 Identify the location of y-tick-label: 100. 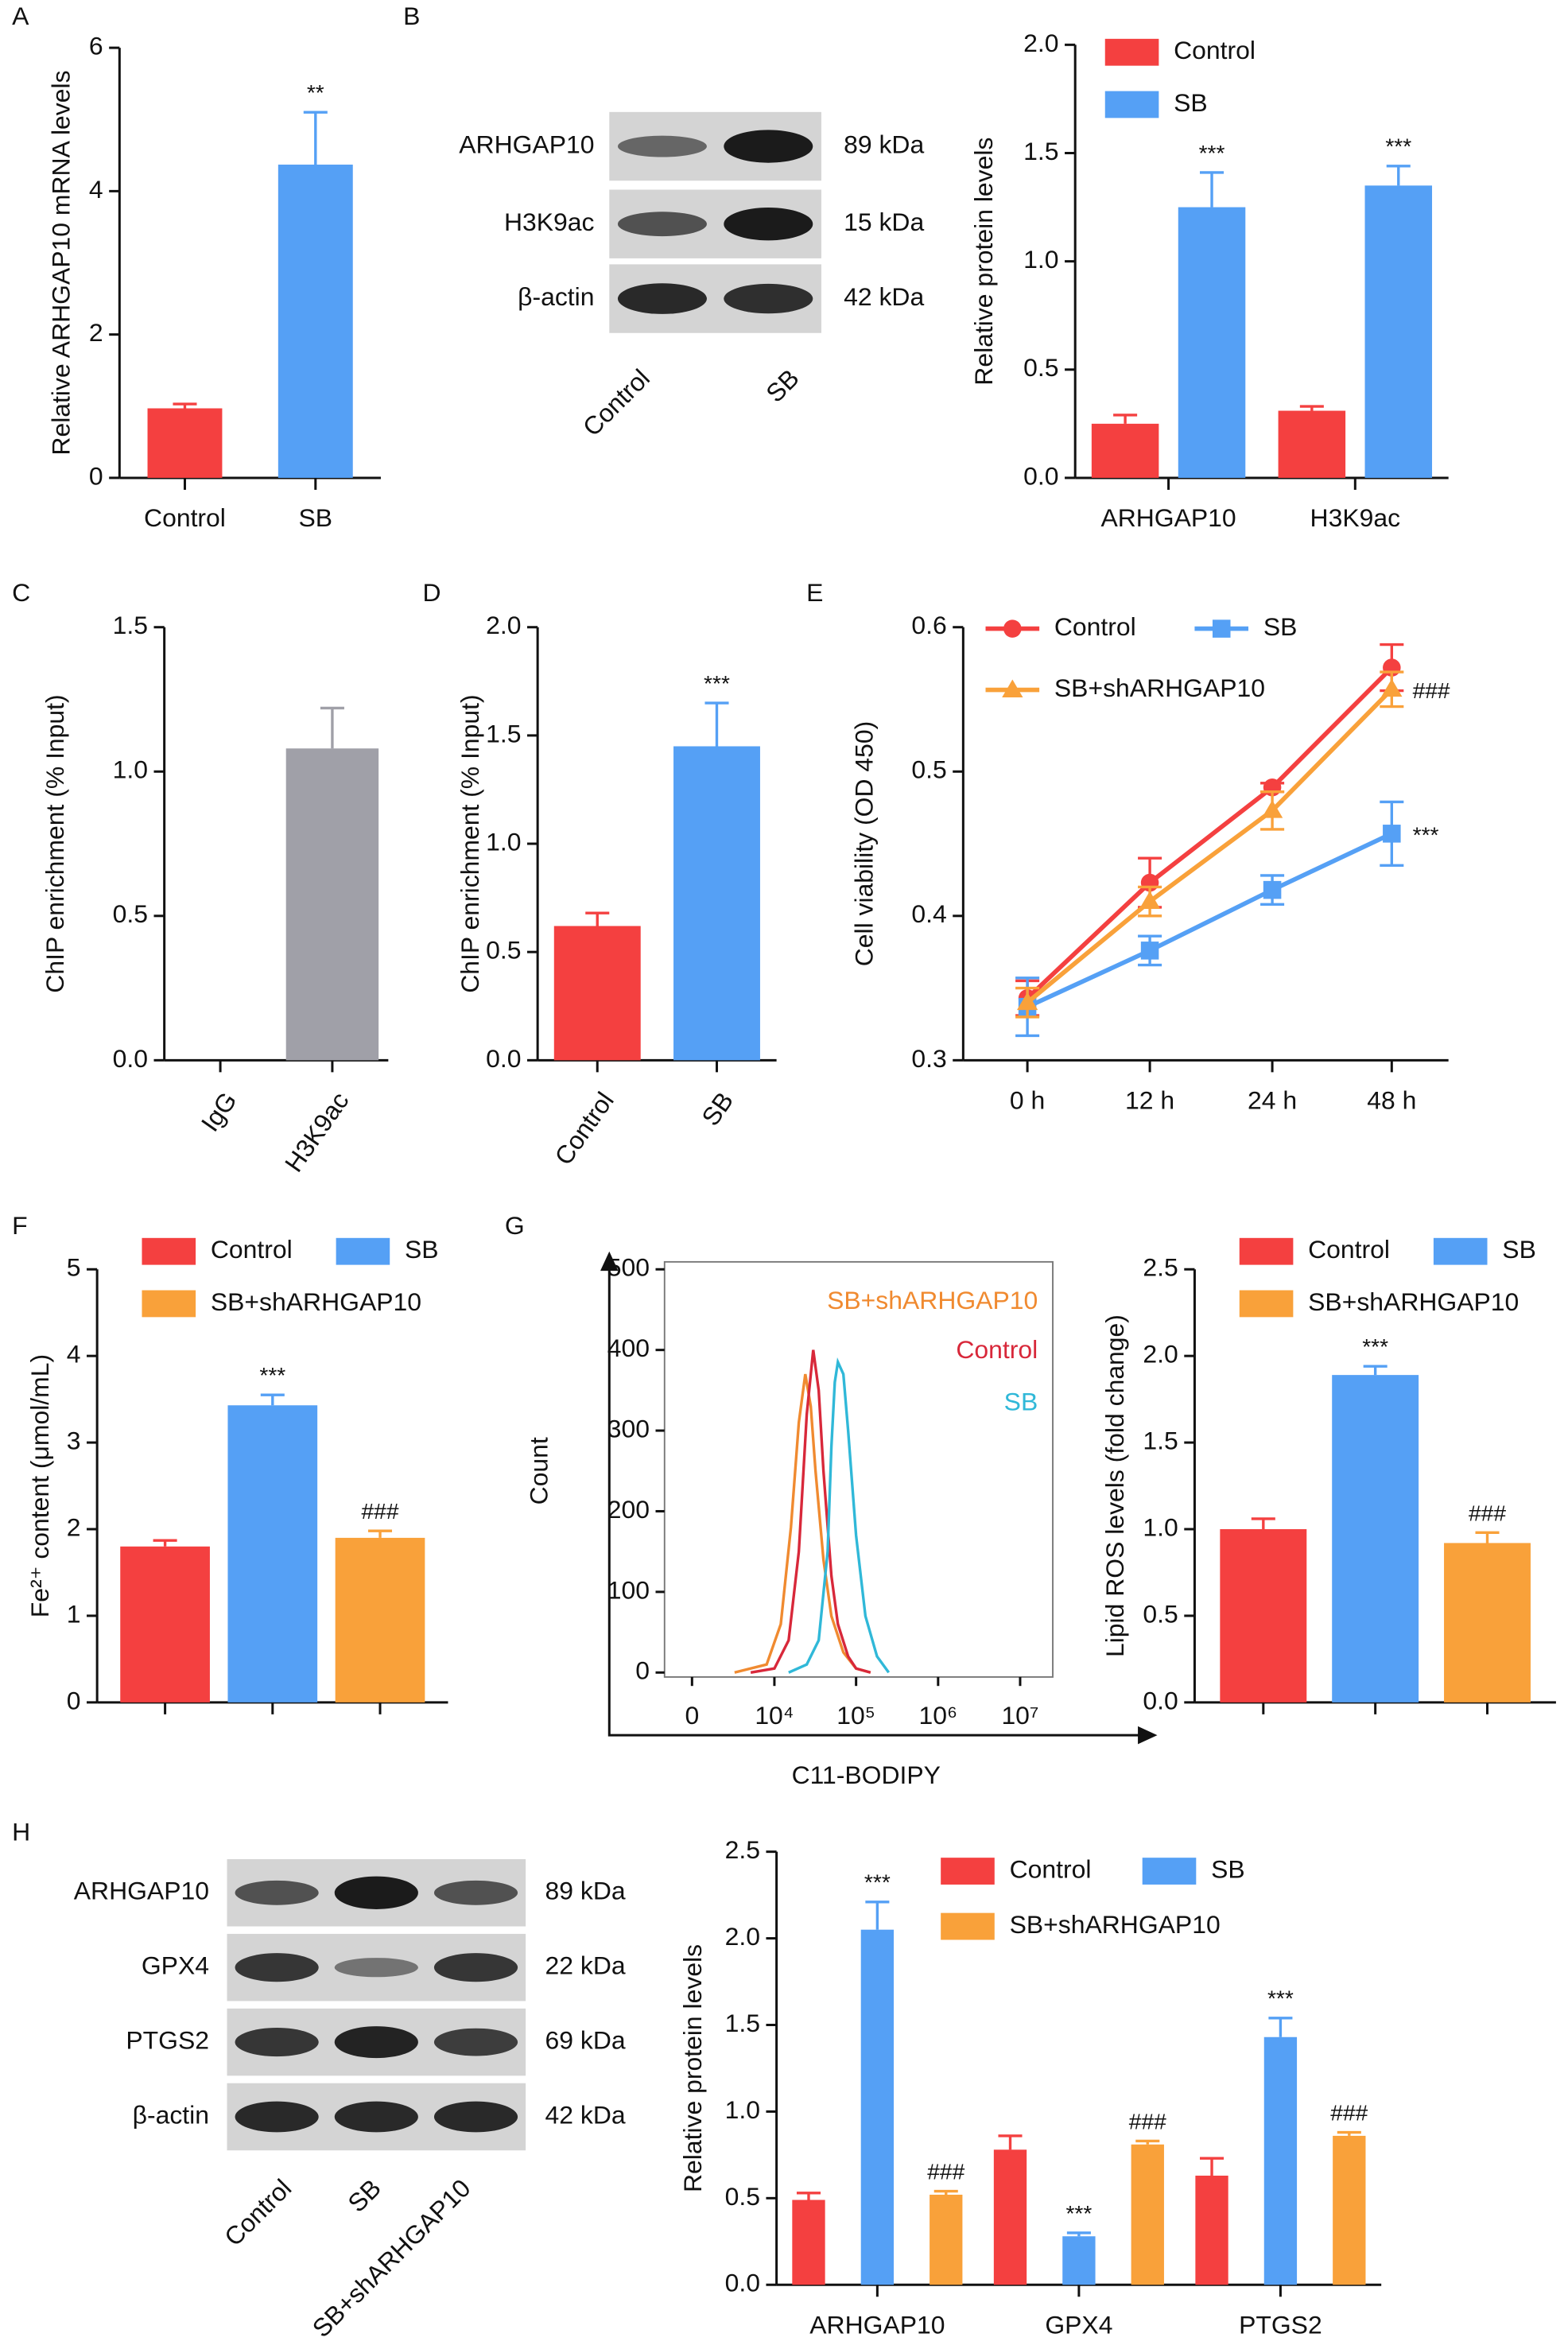
(628, 1589).